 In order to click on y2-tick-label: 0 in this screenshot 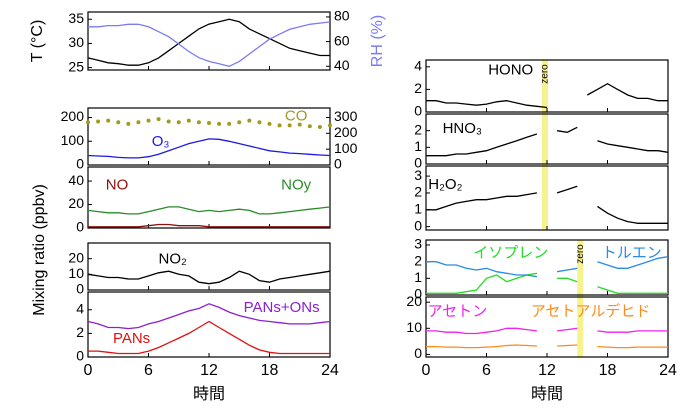, I will do `click(338, 164)`.